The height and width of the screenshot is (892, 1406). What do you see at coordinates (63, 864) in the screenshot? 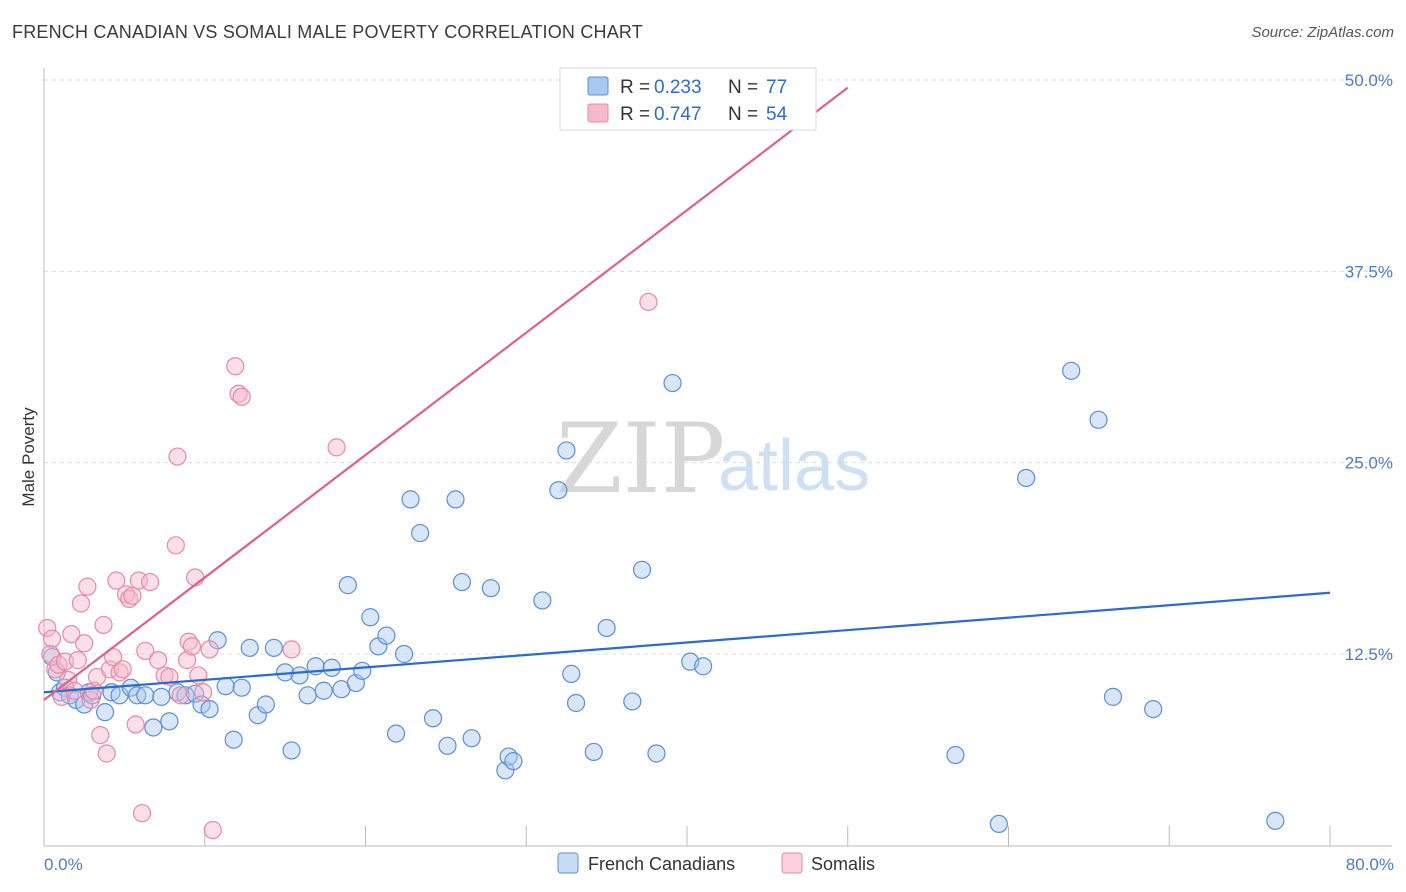
I see `x-tick-label-min: 0.0%` at bounding box center [63, 864].